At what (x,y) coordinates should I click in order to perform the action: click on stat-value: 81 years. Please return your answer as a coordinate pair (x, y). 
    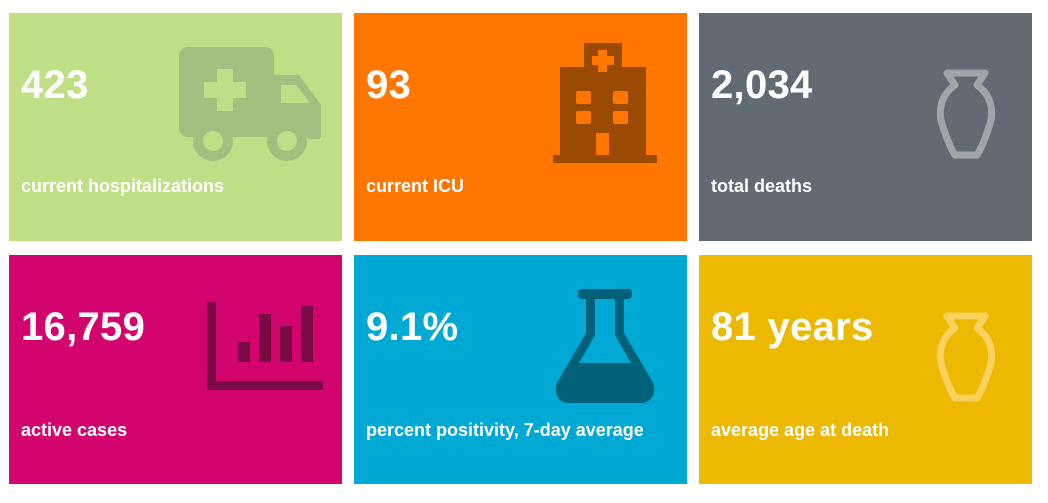
    Looking at the image, I should click on (792, 327).